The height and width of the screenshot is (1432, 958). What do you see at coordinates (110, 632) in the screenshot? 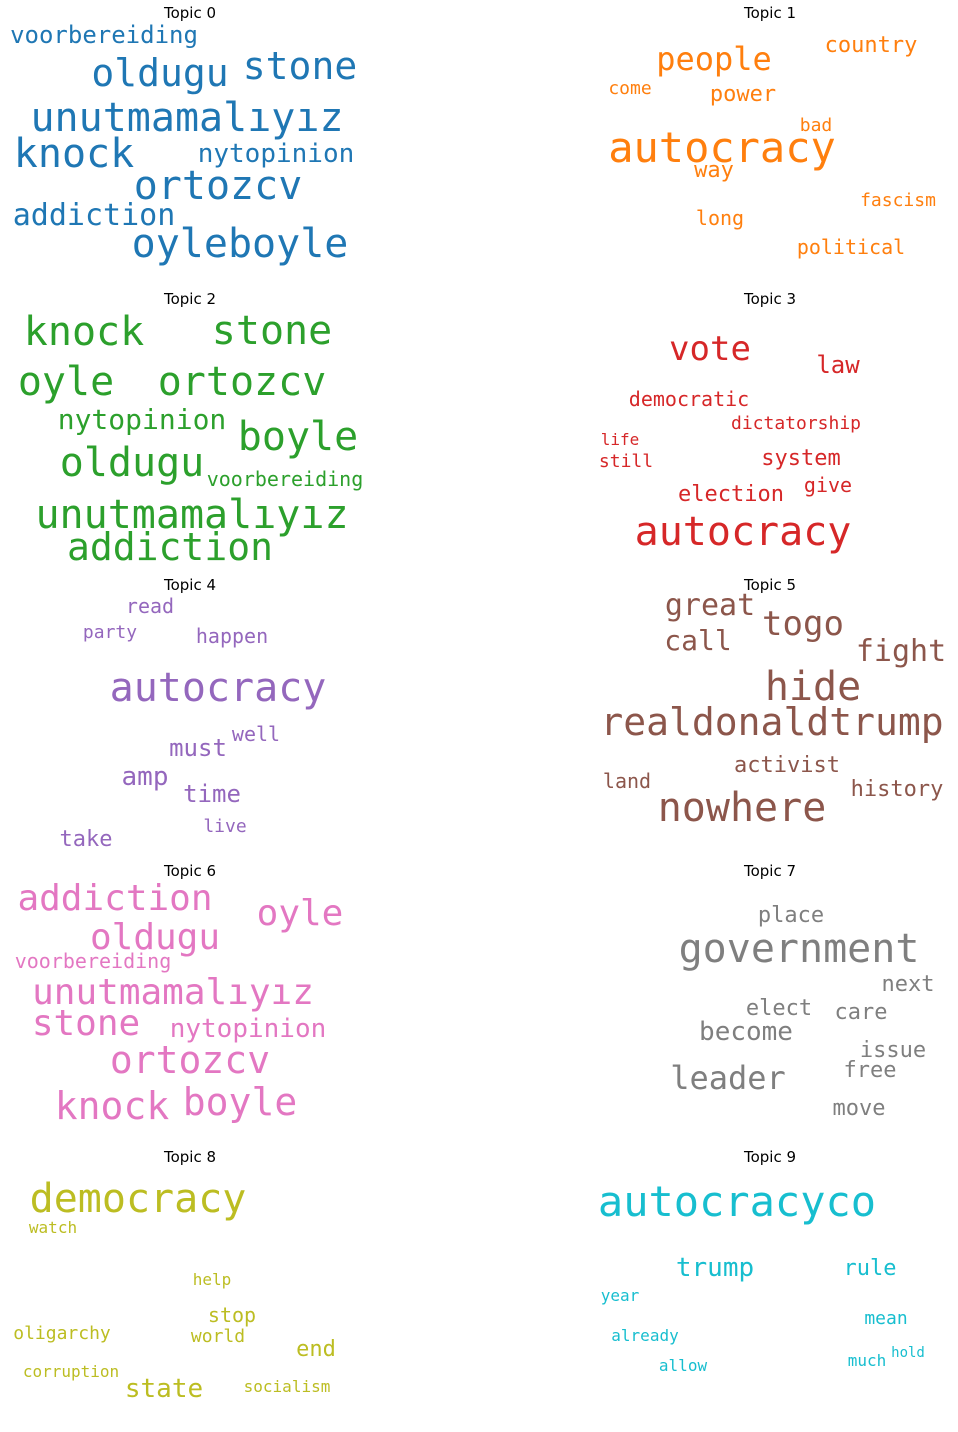
I see `cloud-word: party` at bounding box center [110, 632].